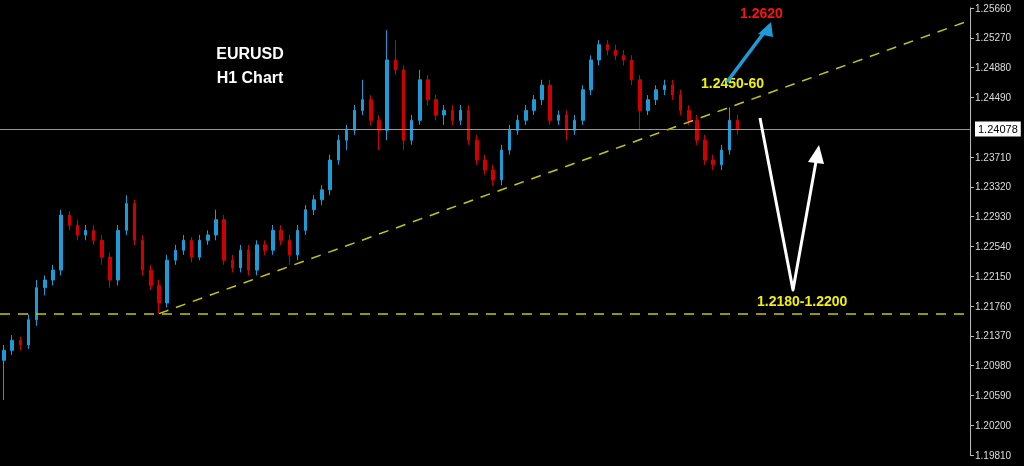 The height and width of the screenshot is (466, 1024). What do you see at coordinates (993, 8) in the screenshot?
I see `y-tick-label: 1.25660` at bounding box center [993, 8].